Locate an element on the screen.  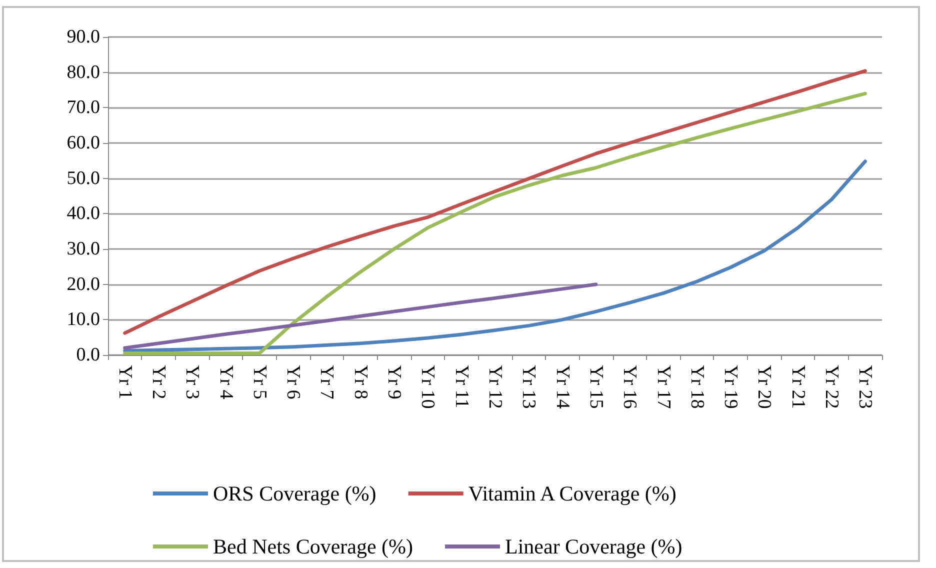
y-tick-label: 50.0 is located at coordinates (83, 178).